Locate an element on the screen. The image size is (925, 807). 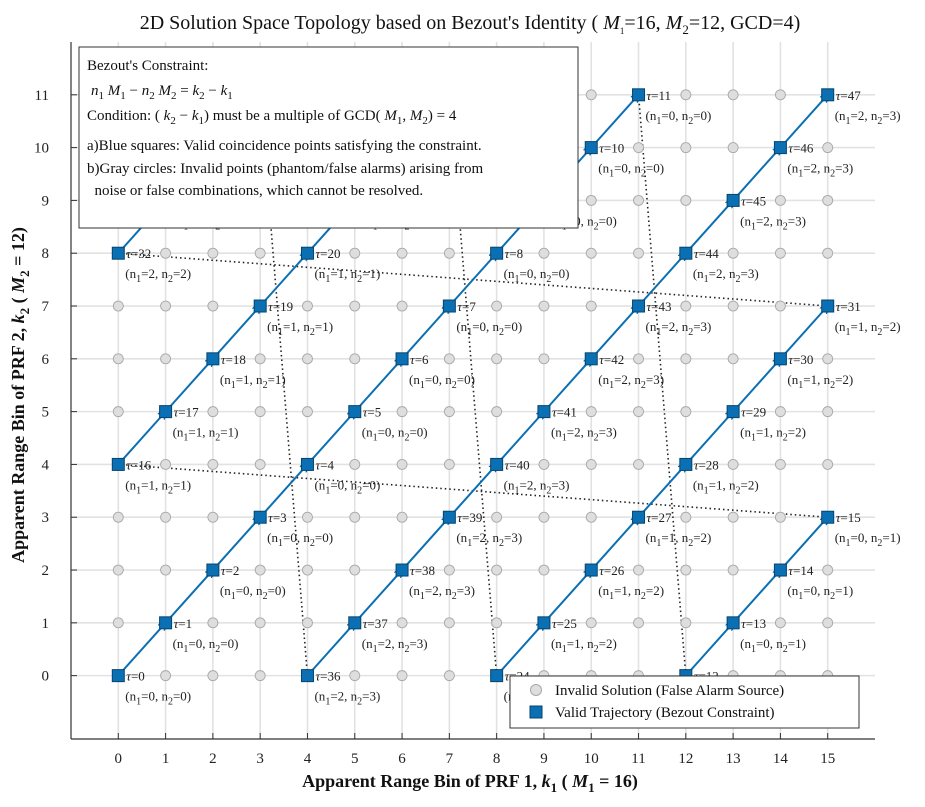
x-tick-label: 8 is located at coordinates (497, 759).